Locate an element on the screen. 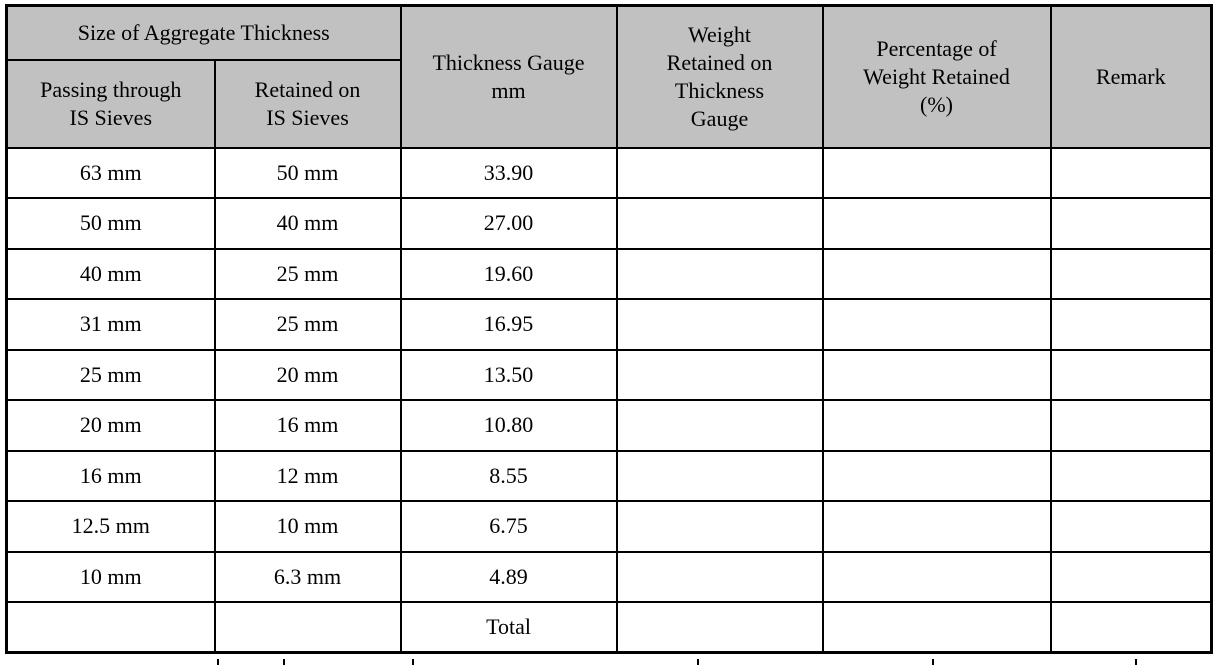 Image resolution: width=1220 pixels, height=669 pixels. cell-passing: 16 mm is located at coordinates (110, 475).